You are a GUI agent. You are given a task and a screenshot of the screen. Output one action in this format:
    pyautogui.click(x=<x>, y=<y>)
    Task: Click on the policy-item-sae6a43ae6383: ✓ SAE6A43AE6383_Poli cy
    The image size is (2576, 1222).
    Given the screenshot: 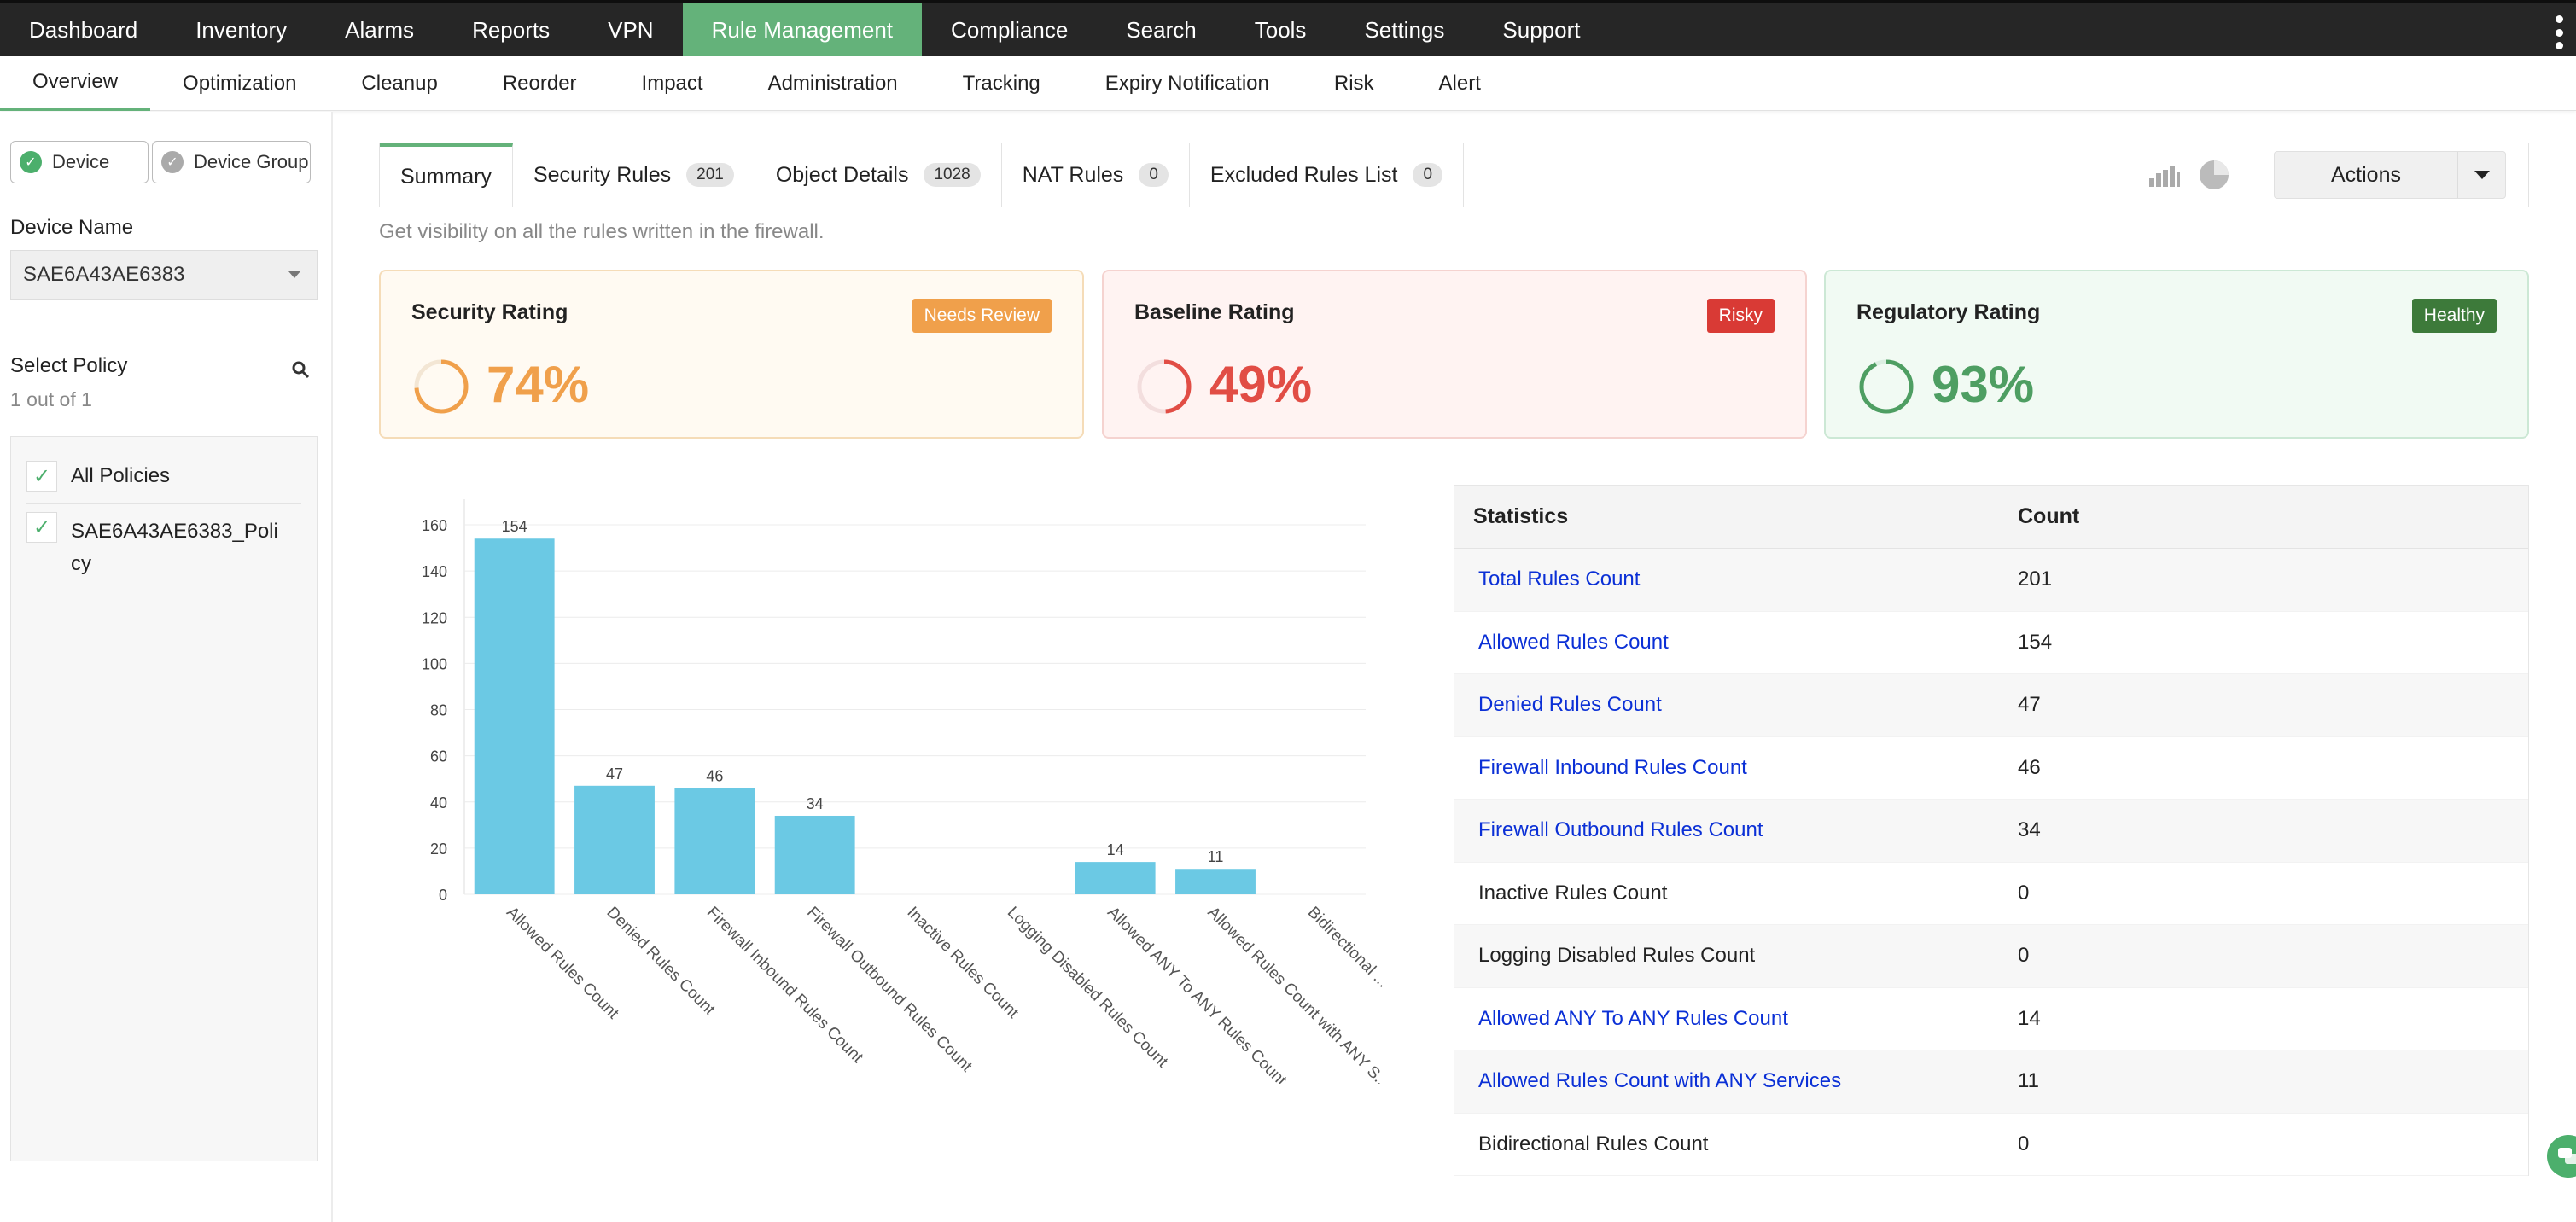 What is the action you would take?
    pyautogui.click(x=163, y=546)
    